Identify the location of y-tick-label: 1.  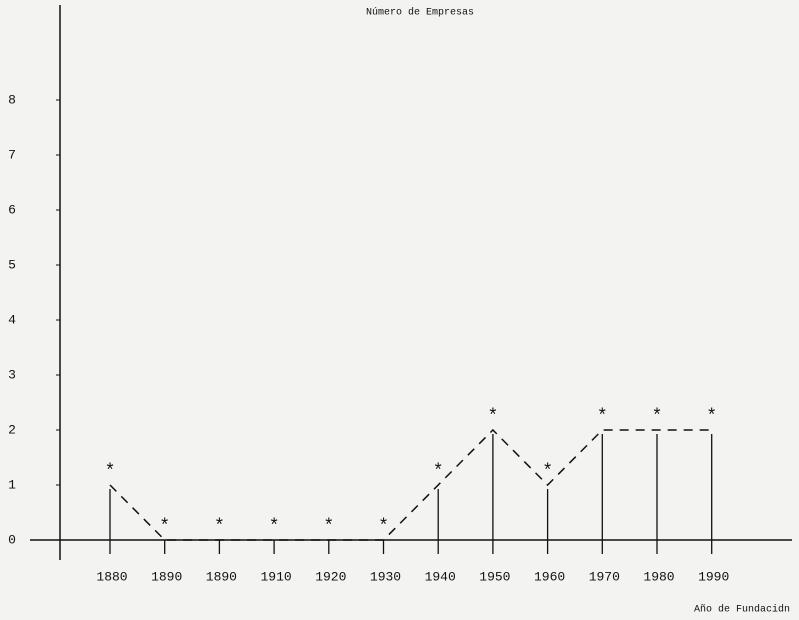
(12, 484).